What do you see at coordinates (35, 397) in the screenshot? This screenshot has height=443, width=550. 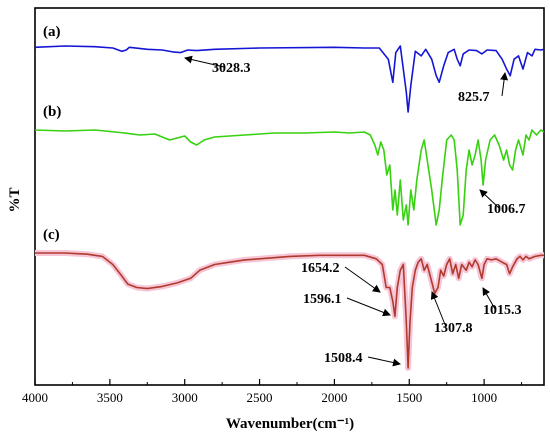 I see `x-tick-label: 4000` at bounding box center [35, 397].